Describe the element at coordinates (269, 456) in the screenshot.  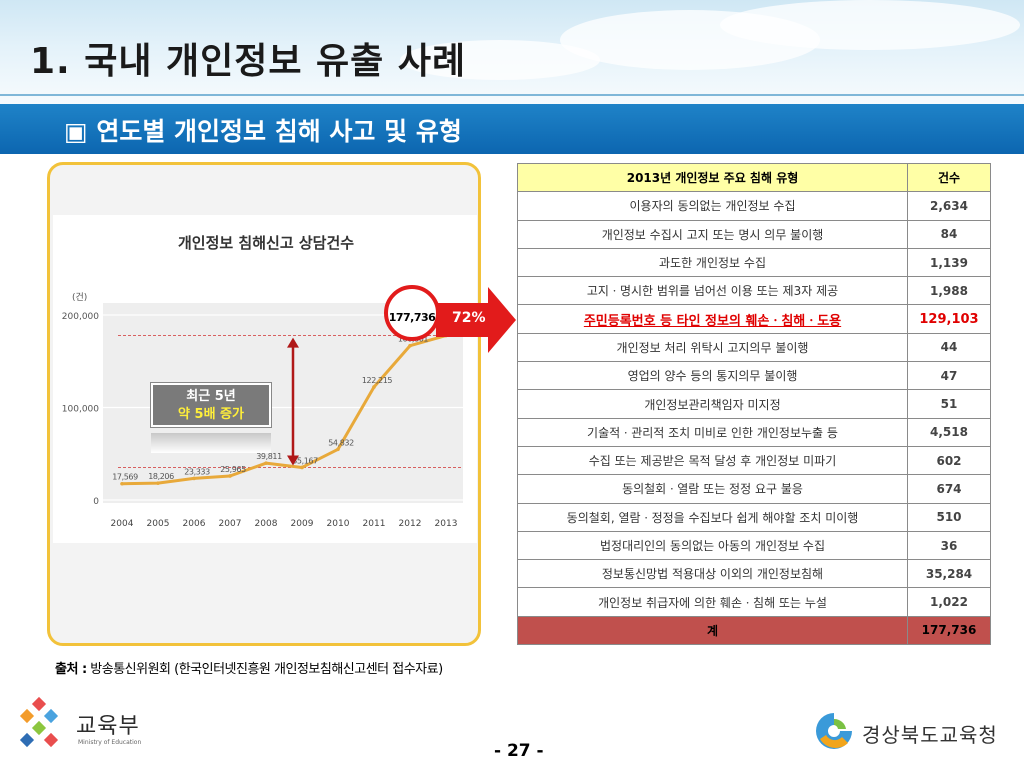
I see `data-label: 39,811` at that location.